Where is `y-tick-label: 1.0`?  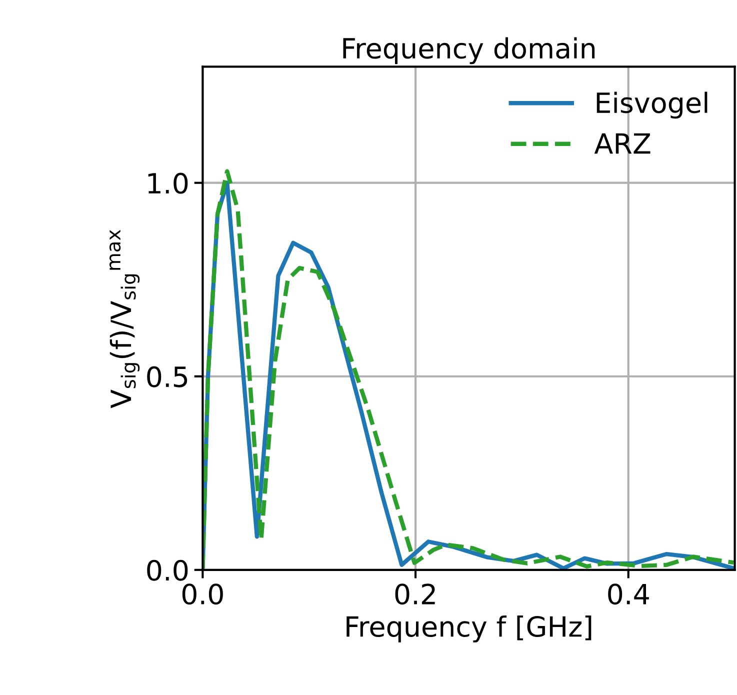
y-tick-label: 1.0 is located at coordinates (168, 183).